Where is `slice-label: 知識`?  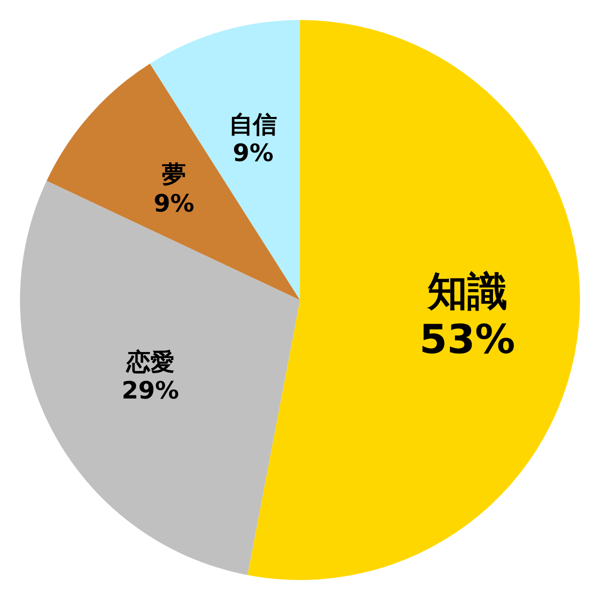 slice-label: 知識 is located at coordinates (467, 291).